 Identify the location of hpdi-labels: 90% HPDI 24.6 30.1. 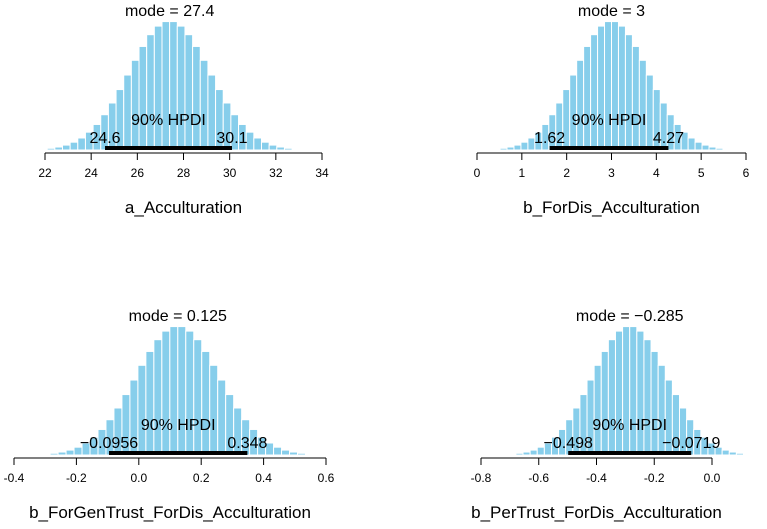
(168, 129).